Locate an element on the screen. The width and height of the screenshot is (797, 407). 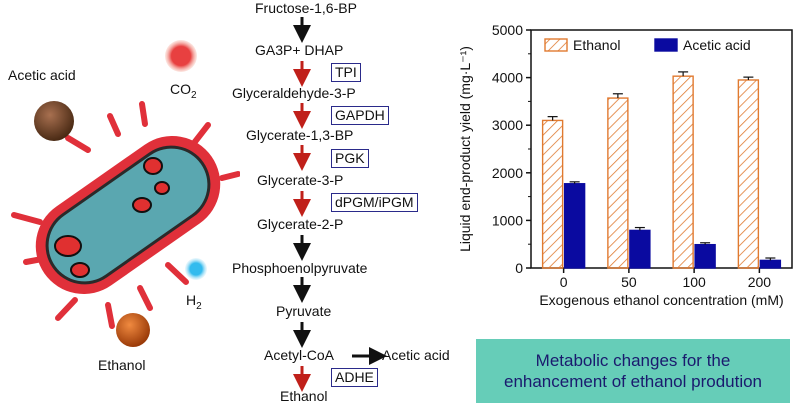
pathway-arrows is located at coordinates (340, 204).